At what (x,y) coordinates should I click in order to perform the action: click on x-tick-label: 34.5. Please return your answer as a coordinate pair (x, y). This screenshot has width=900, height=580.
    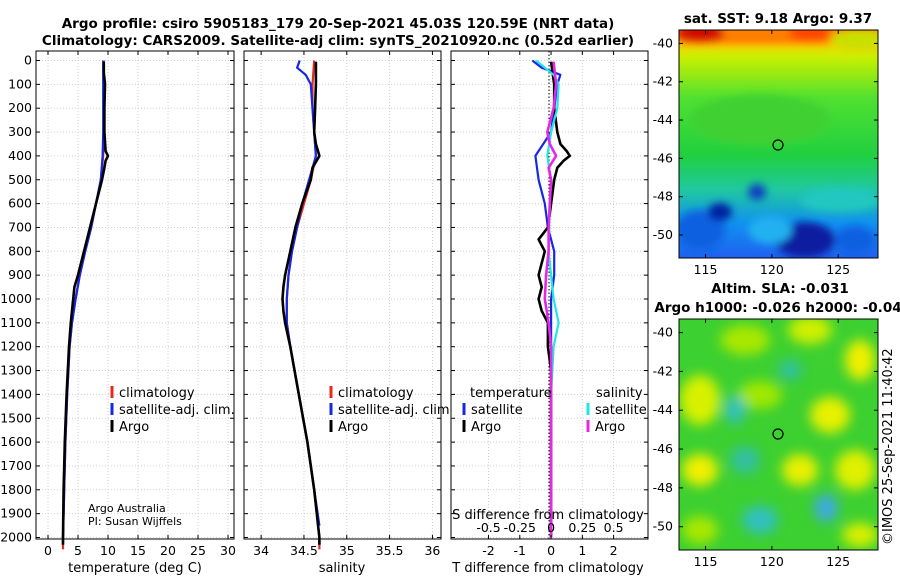
    Looking at the image, I should click on (304, 550).